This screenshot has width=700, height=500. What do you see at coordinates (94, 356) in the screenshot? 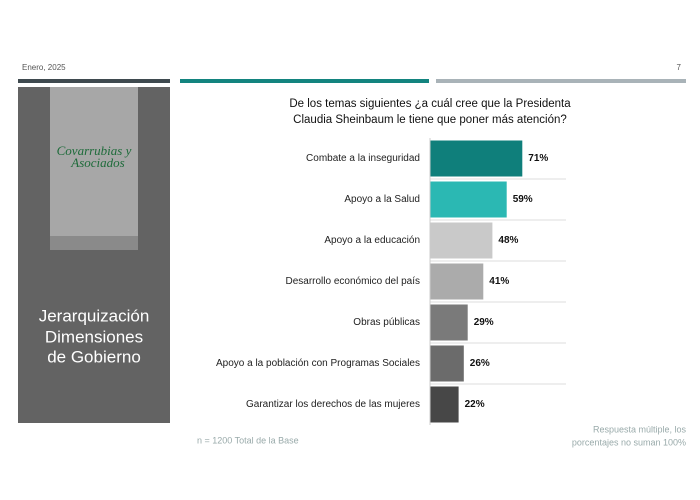
I see `sidebar-title: de Gobierno` at bounding box center [94, 356].